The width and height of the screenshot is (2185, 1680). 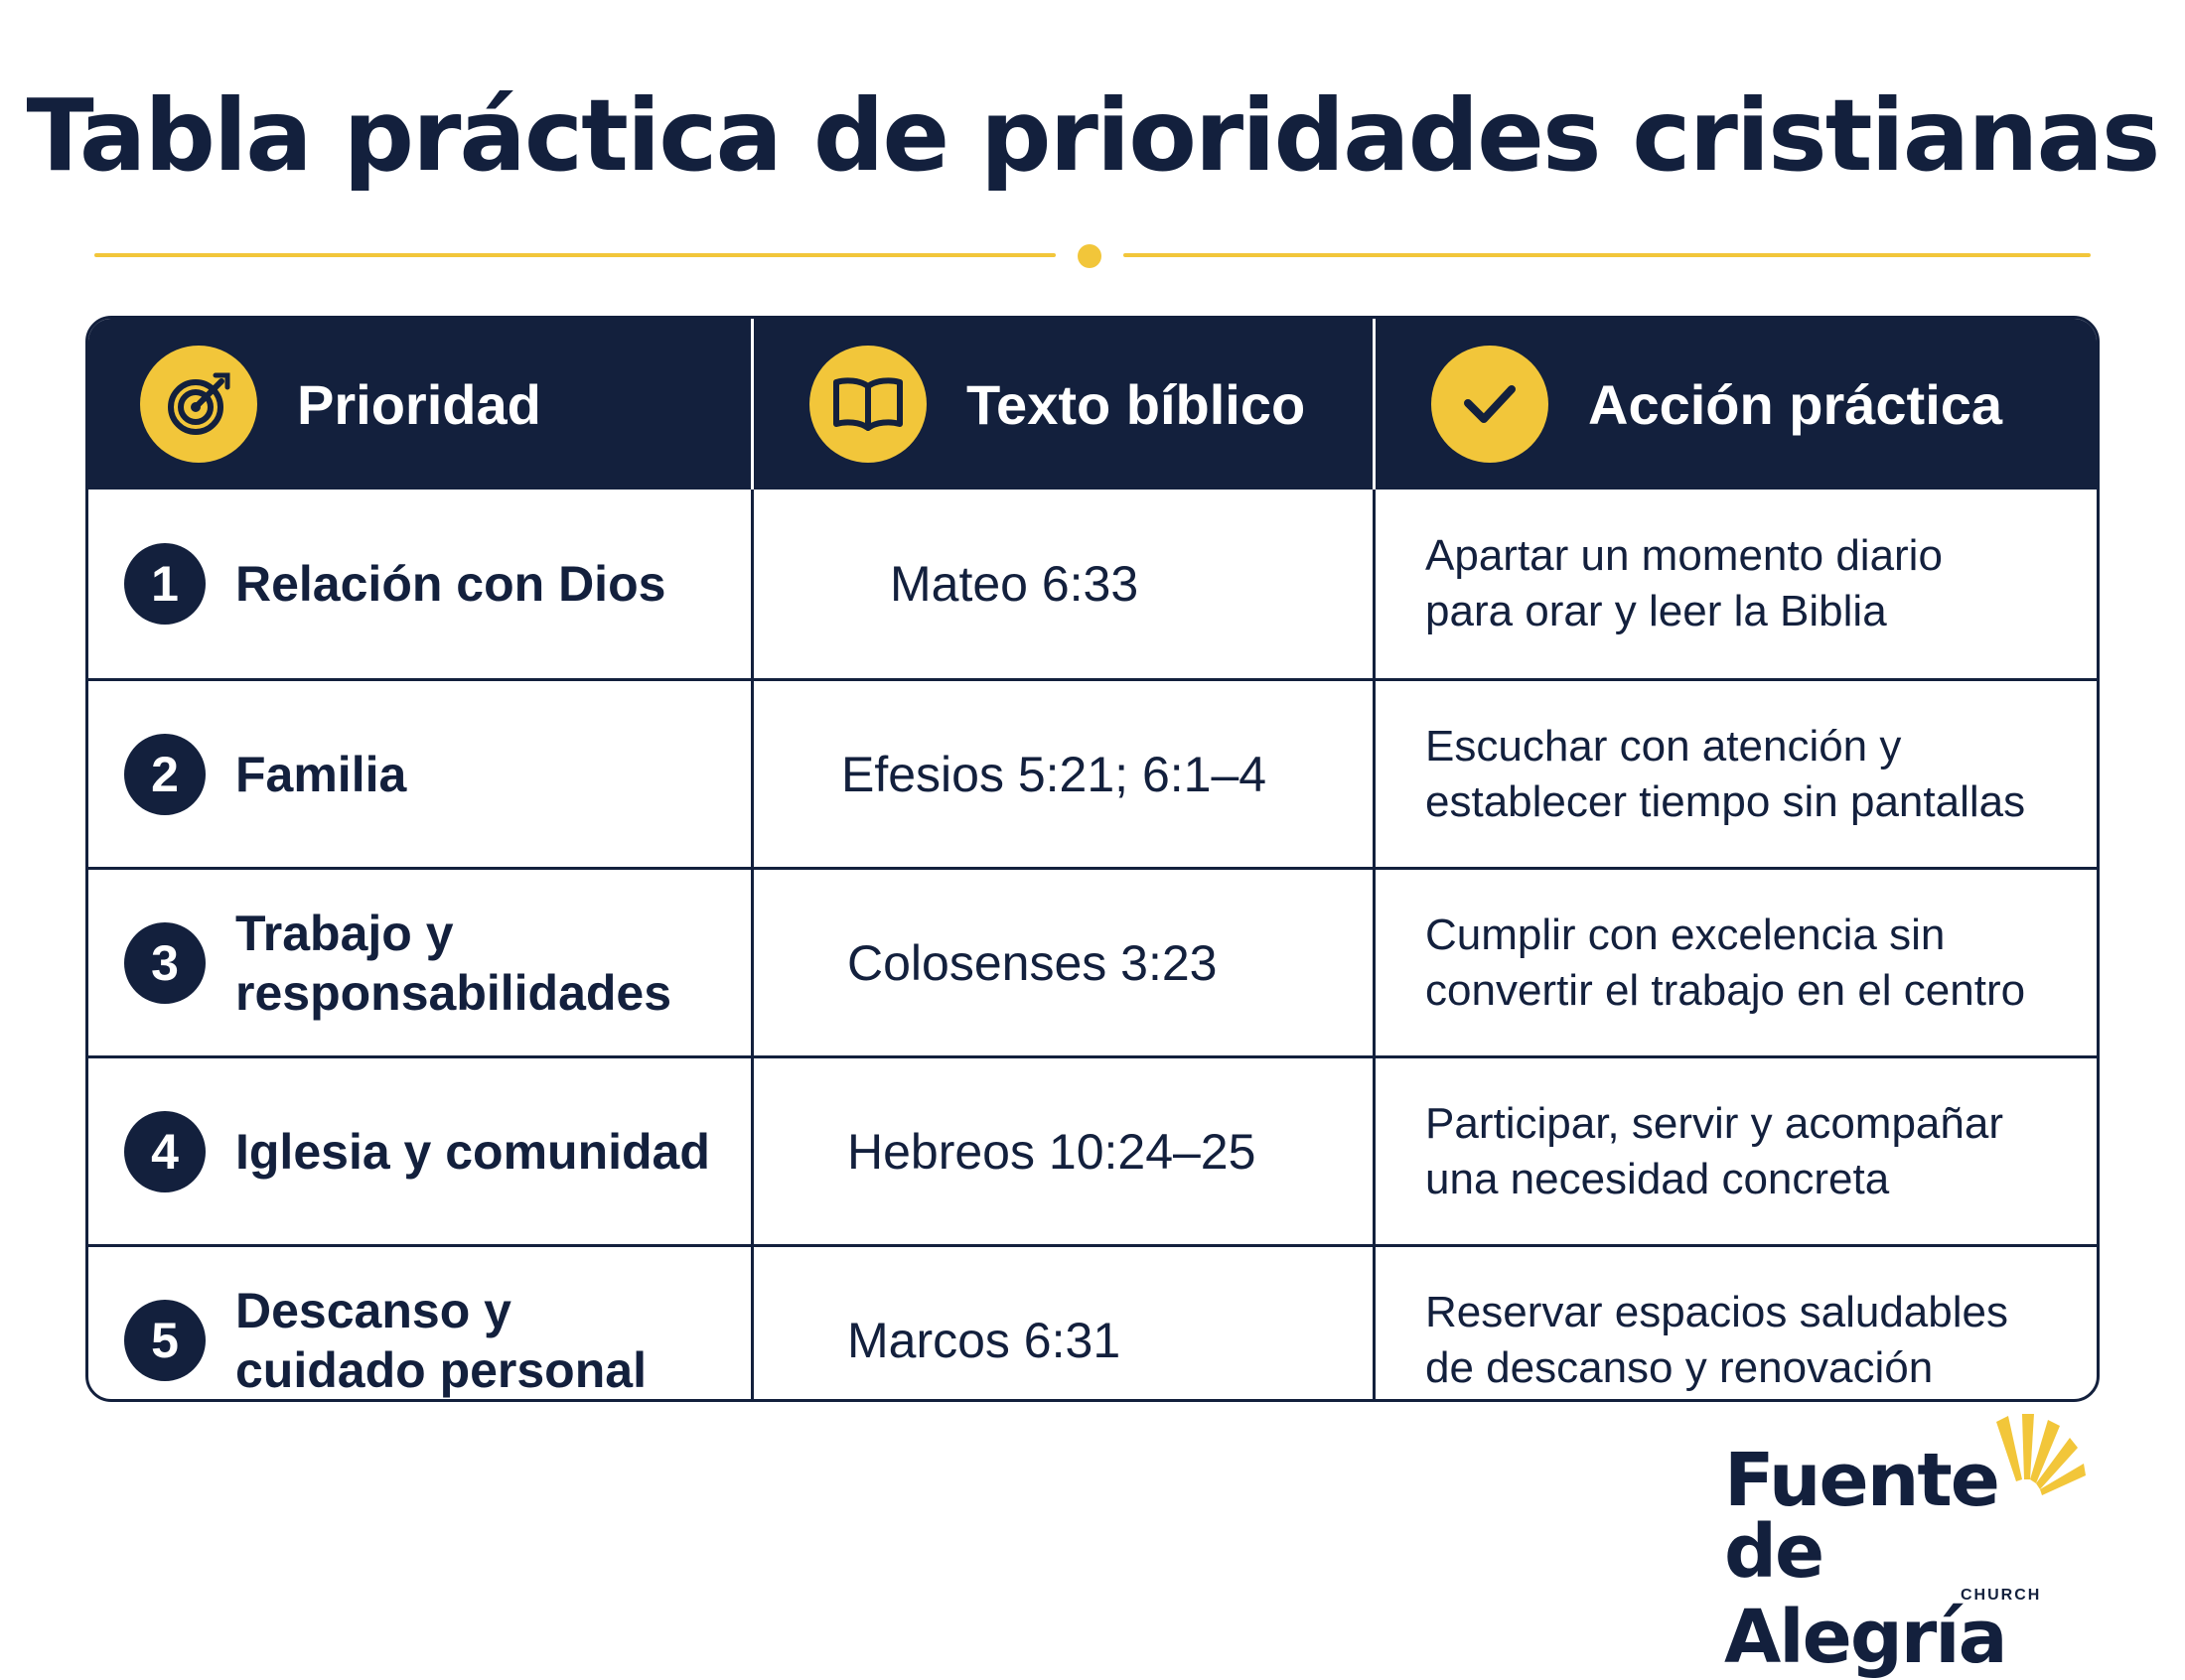 What do you see at coordinates (1051, 1151) in the screenshot?
I see `bible-reference: Hebreos 10:24–25` at bounding box center [1051, 1151].